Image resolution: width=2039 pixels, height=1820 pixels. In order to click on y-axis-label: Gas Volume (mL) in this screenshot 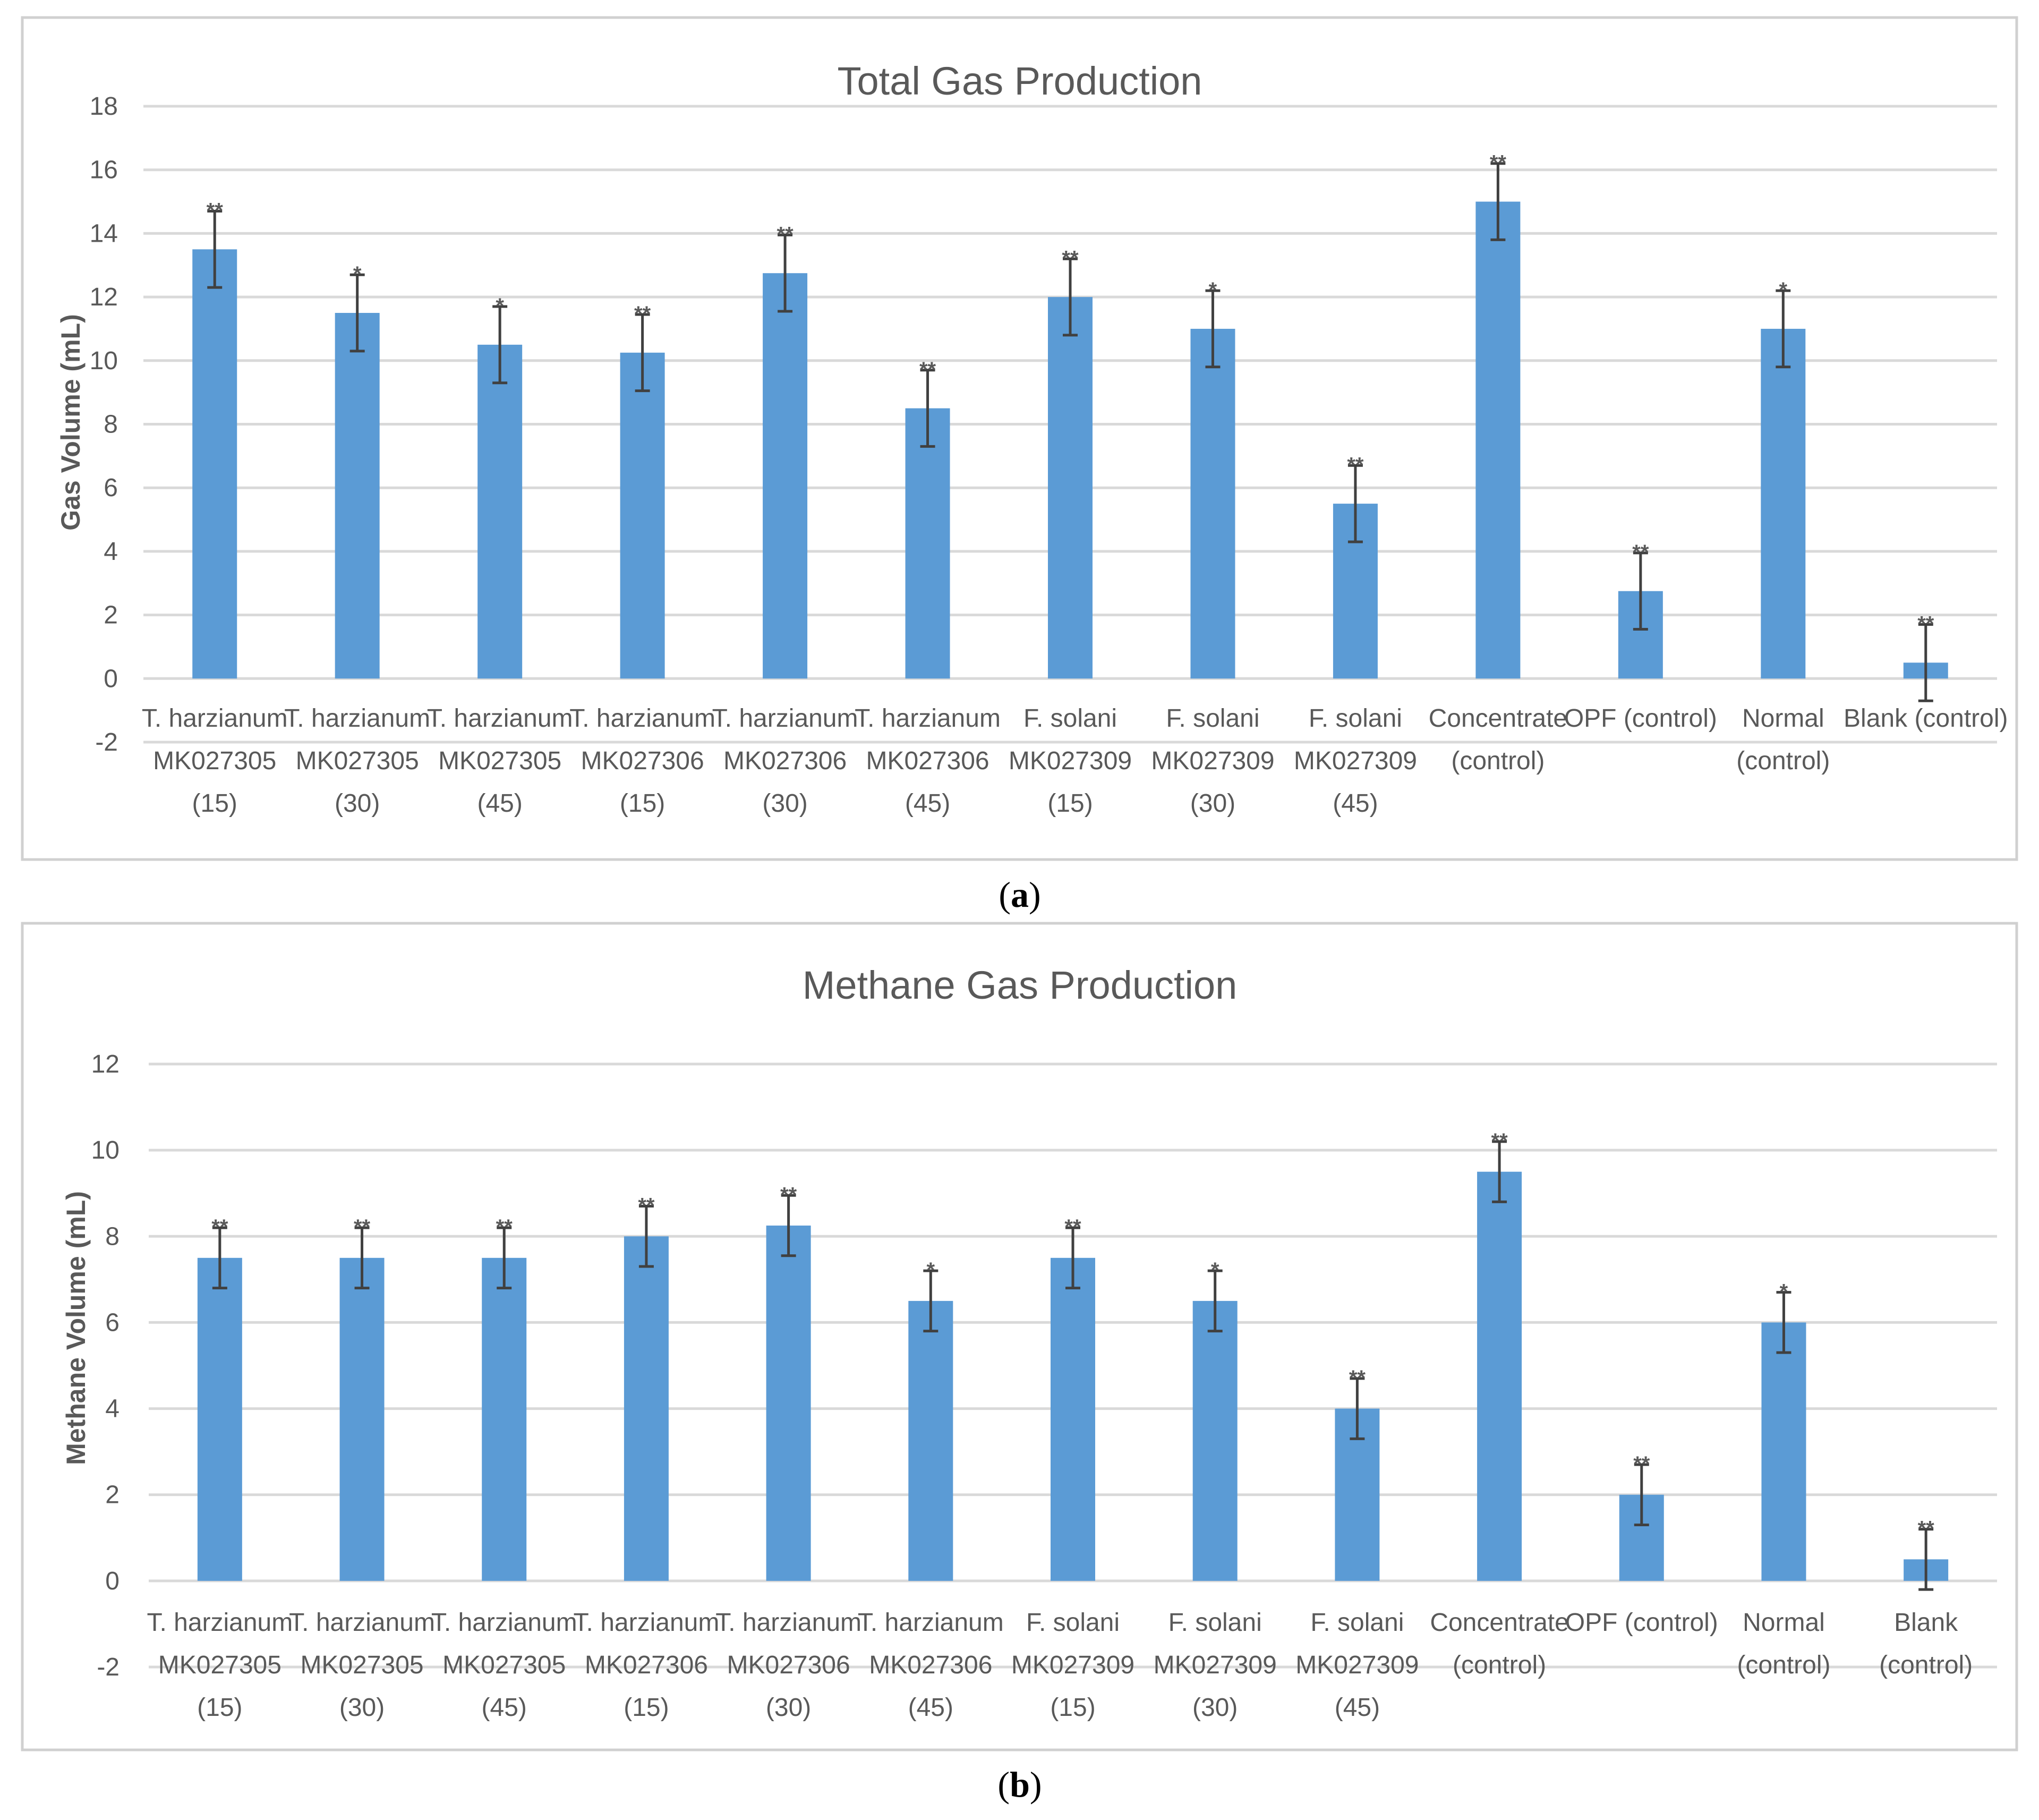, I will do `click(71, 422)`.